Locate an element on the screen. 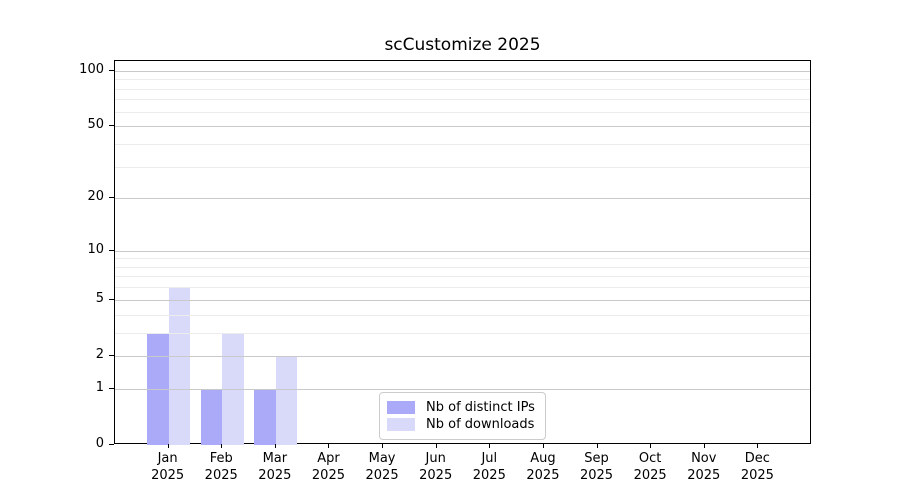  x-tick-label: Jan 2025 is located at coordinates (168, 467).